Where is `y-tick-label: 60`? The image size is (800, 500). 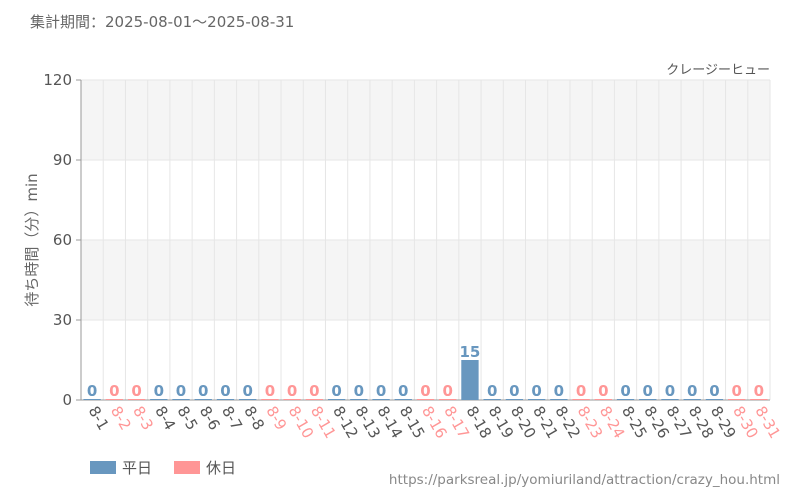 y-tick-label: 60 is located at coordinates (62, 240).